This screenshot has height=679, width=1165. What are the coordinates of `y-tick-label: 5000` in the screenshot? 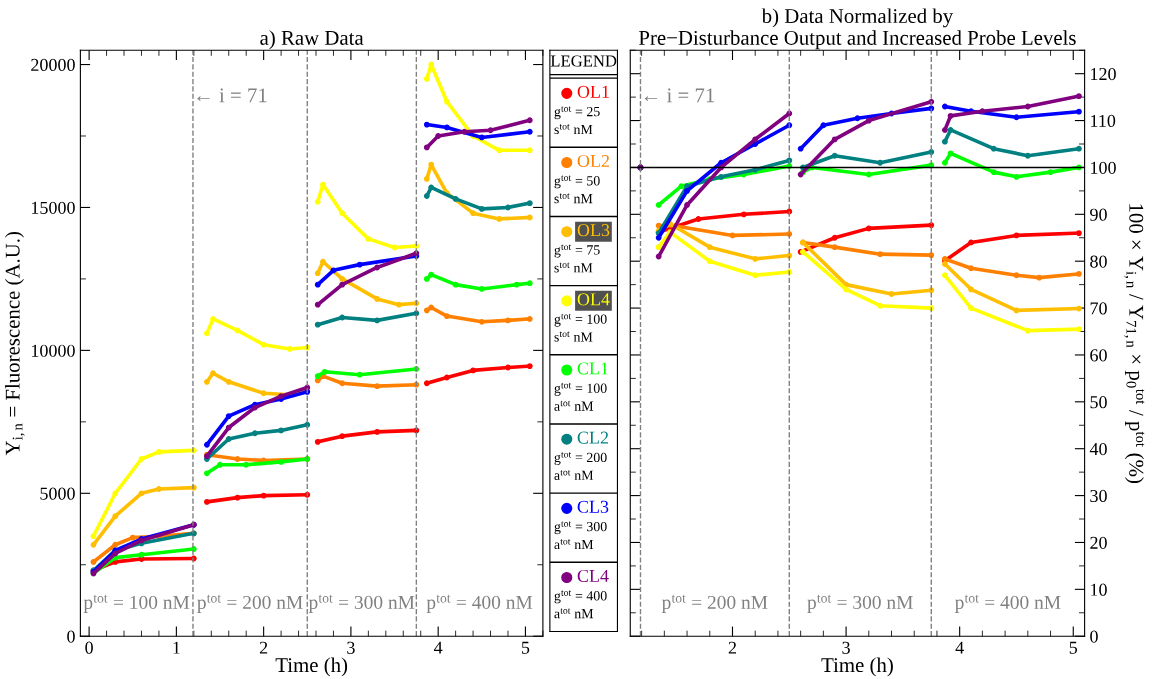 It's located at (57, 493).